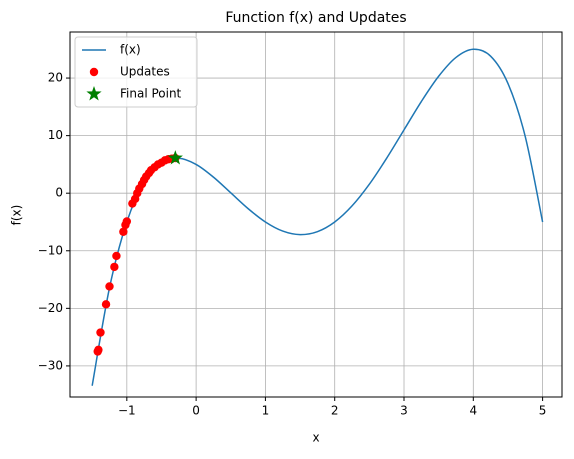 The height and width of the screenshot is (459, 574). I want to click on legend-label: Updates, so click(145, 72).